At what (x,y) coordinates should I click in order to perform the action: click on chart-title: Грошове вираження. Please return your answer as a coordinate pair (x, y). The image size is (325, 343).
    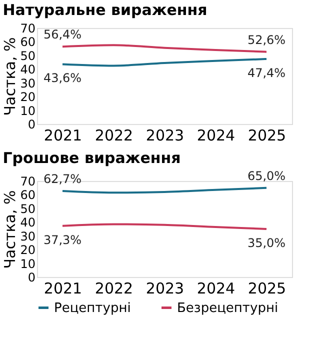
    Looking at the image, I should click on (91, 157).